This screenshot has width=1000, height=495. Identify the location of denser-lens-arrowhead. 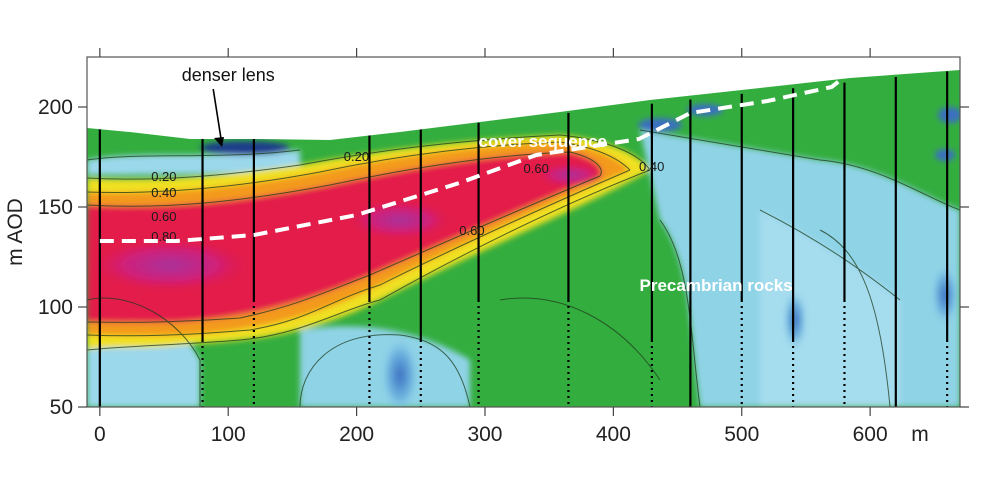
(219, 142).